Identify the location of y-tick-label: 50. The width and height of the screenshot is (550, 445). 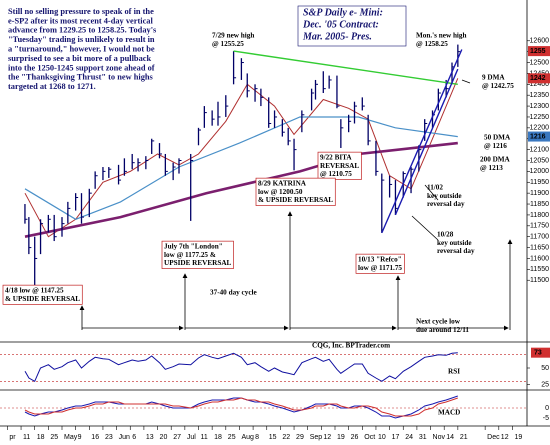
(545, 368).